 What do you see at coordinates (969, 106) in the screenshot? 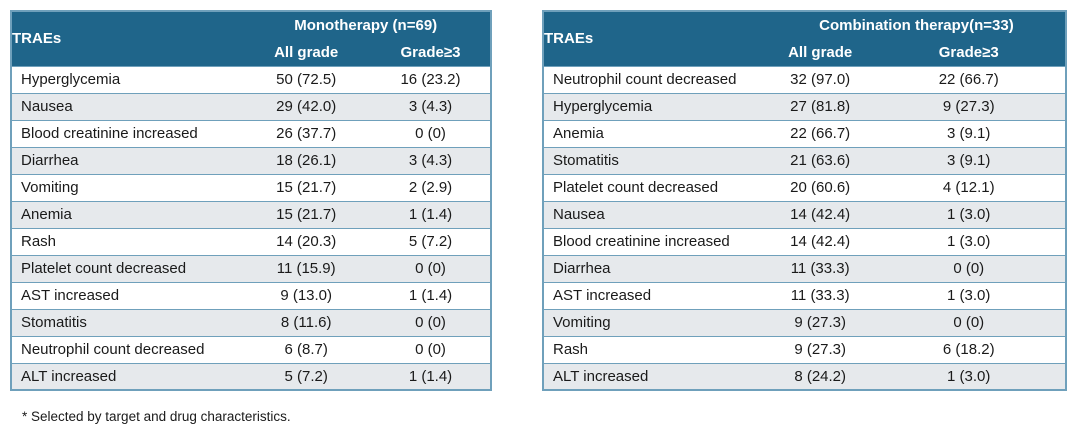
I see `grade3-value: 9 (27.3)` at bounding box center [969, 106].